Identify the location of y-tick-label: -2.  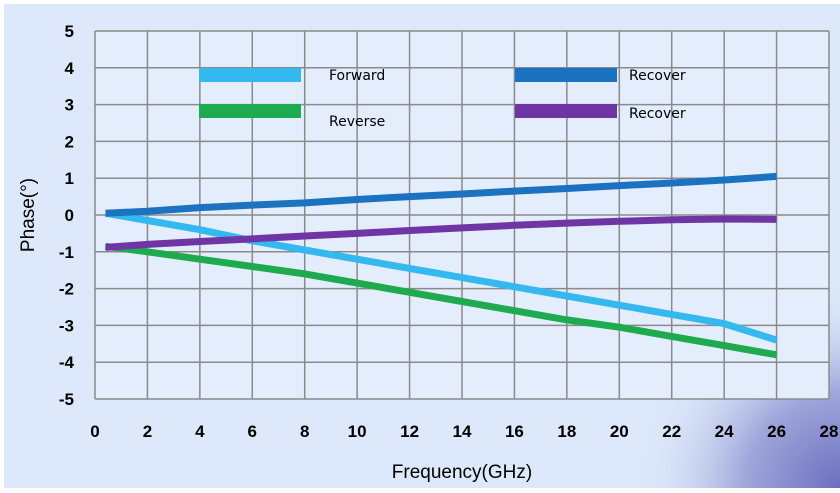
(66, 289).